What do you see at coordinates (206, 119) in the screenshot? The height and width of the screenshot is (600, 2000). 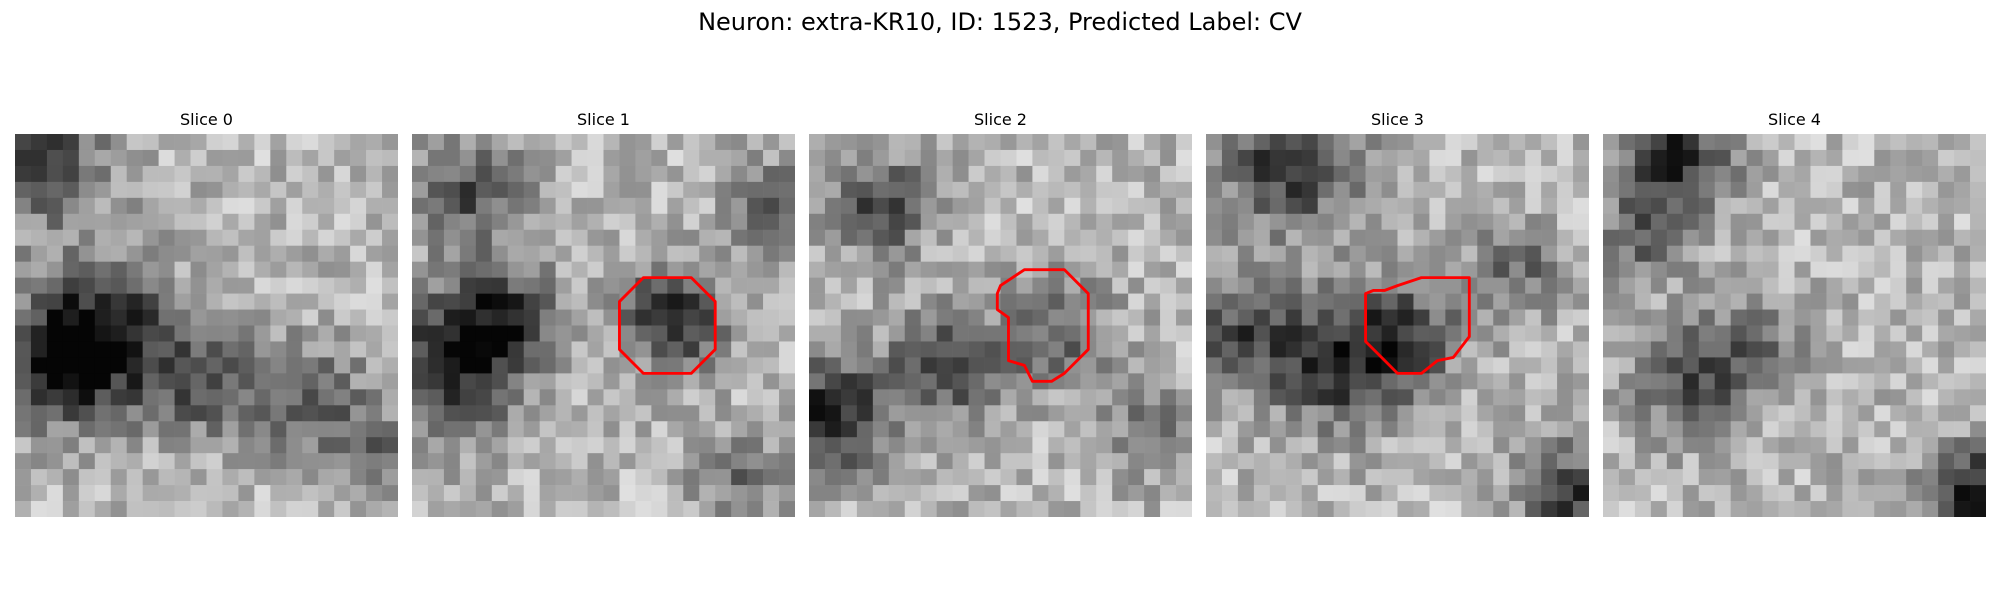 I see `slice-title-0: Slice 0` at bounding box center [206, 119].